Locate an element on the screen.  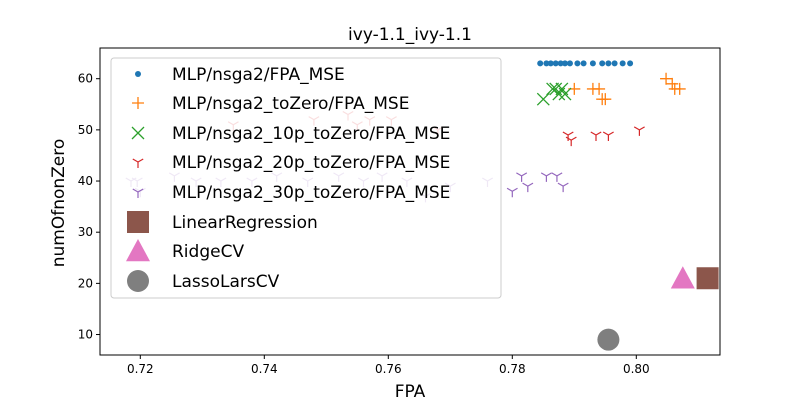
legend-entry: MLP/nsga2/FPA_MSE is located at coordinates (240, 75).